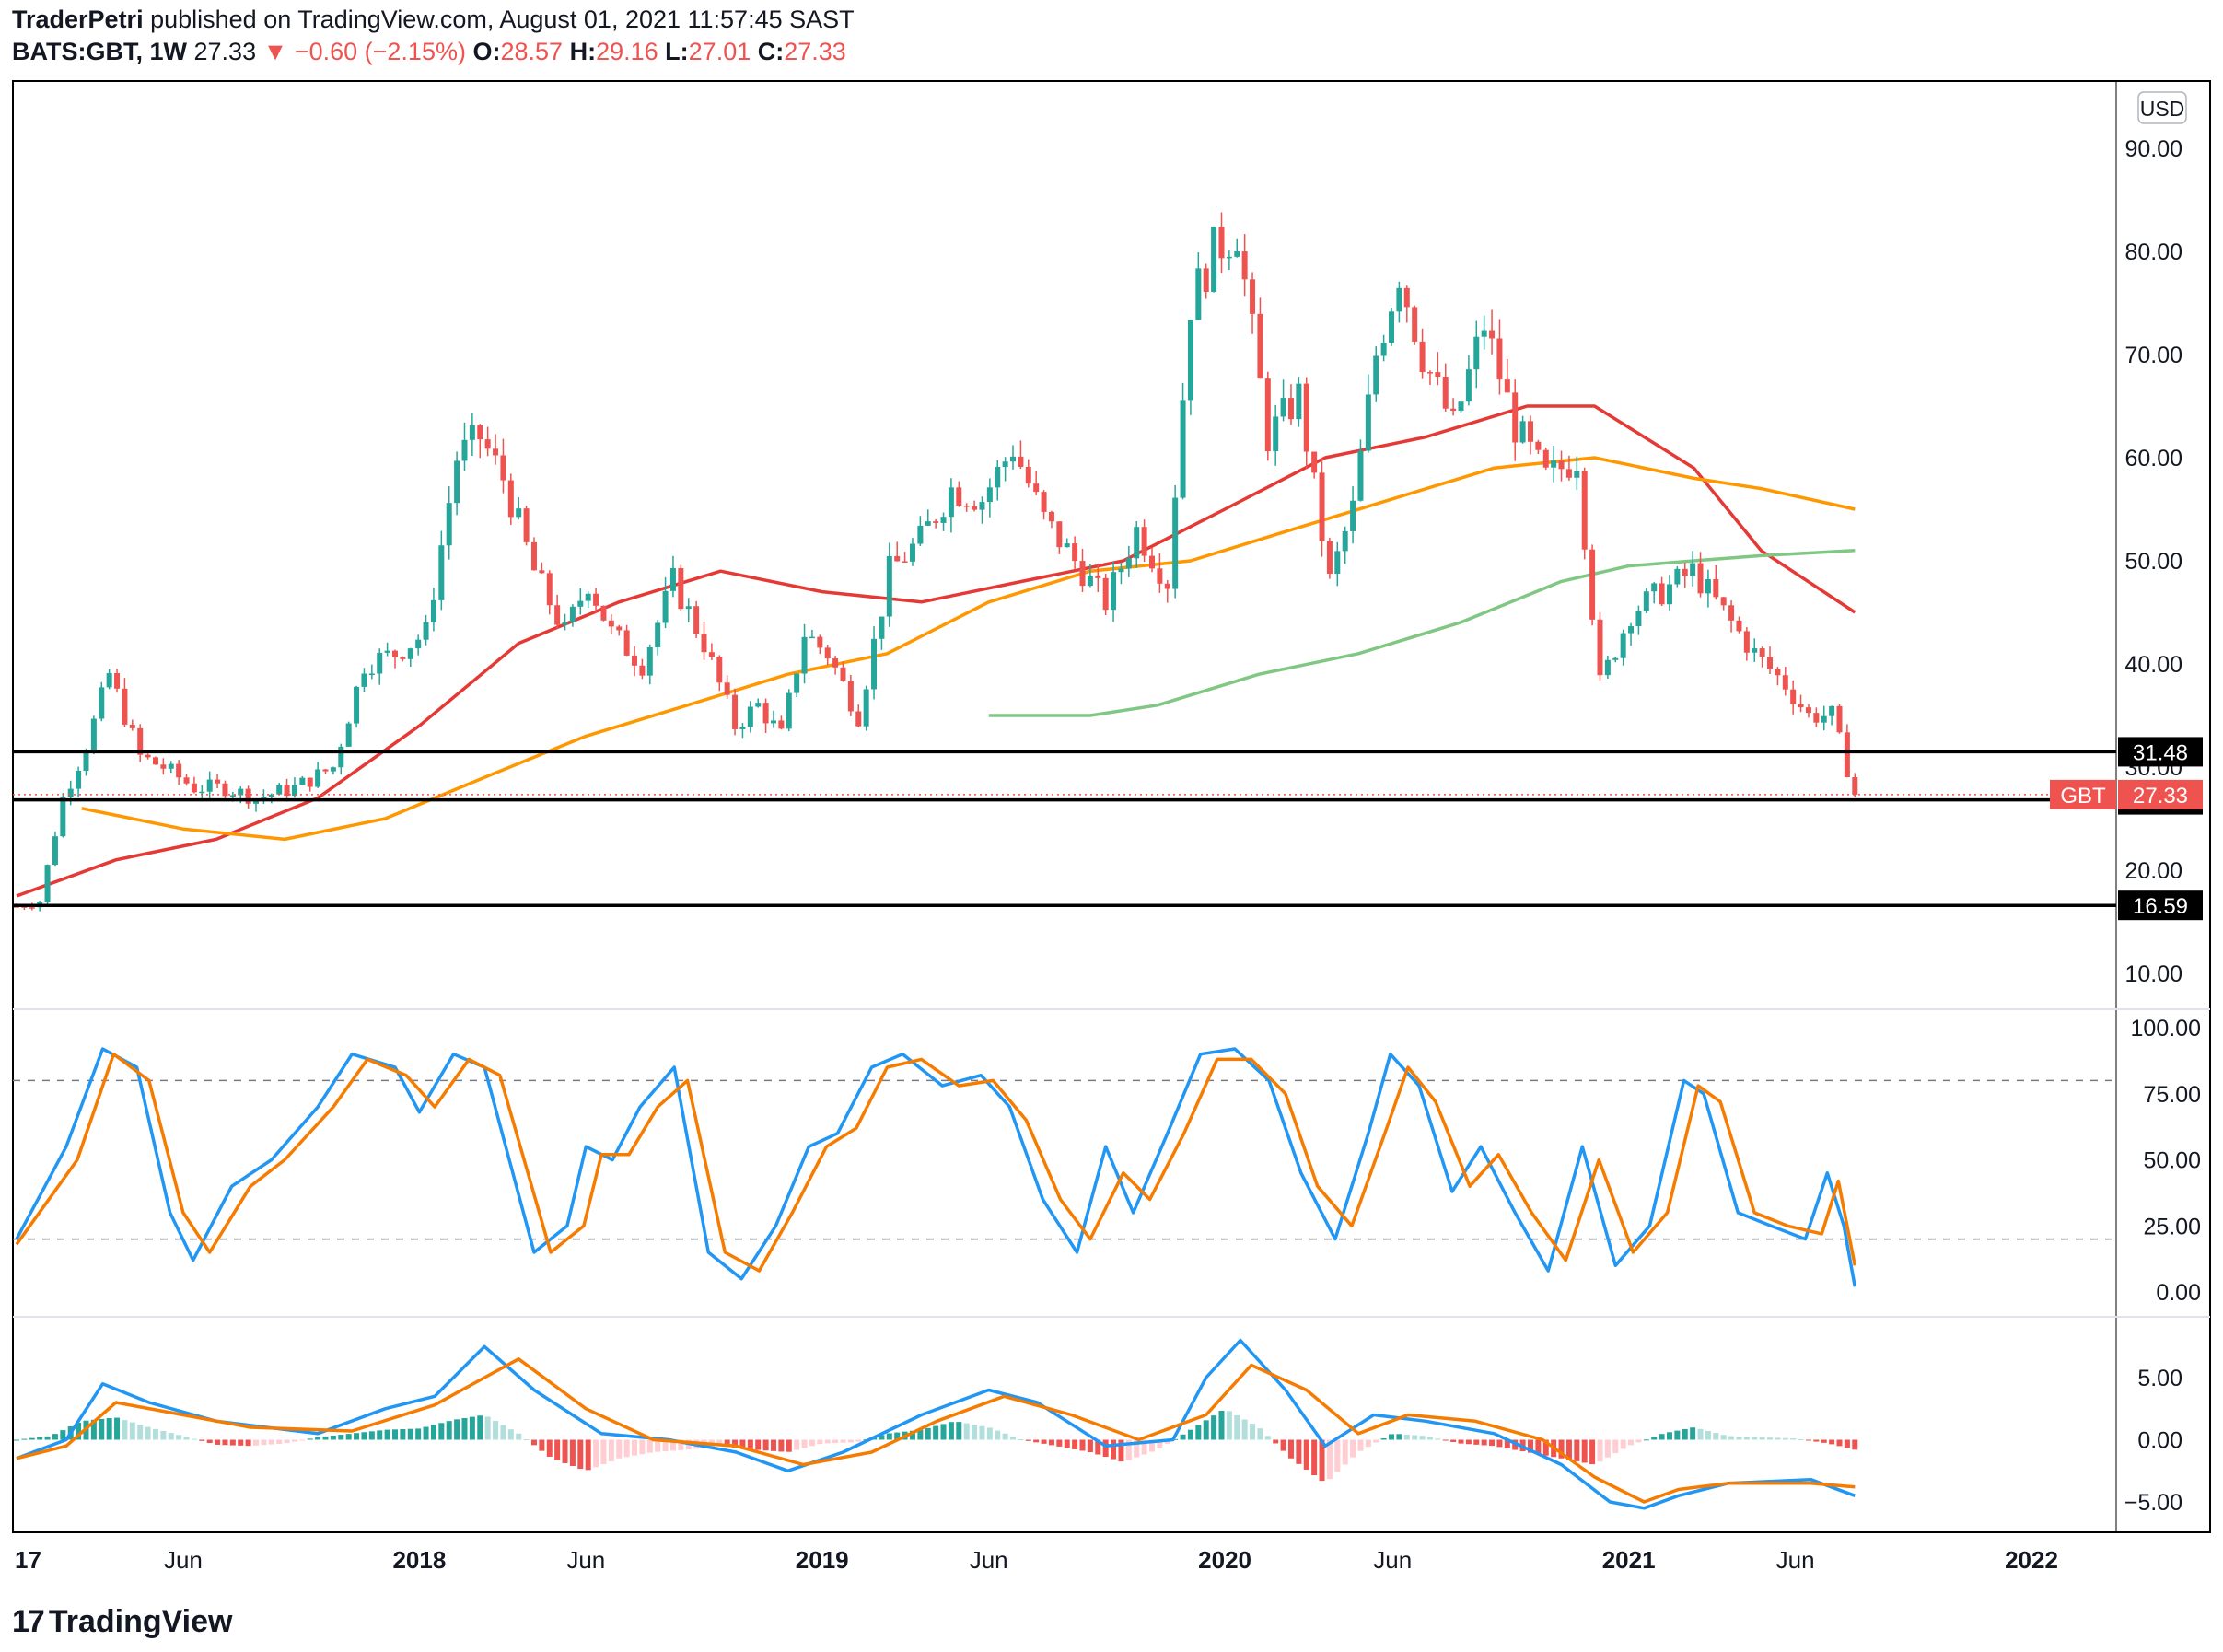 Image resolution: width=2223 pixels, height=1652 pixels. I want to click on open-label: O:, so click(487, 51).